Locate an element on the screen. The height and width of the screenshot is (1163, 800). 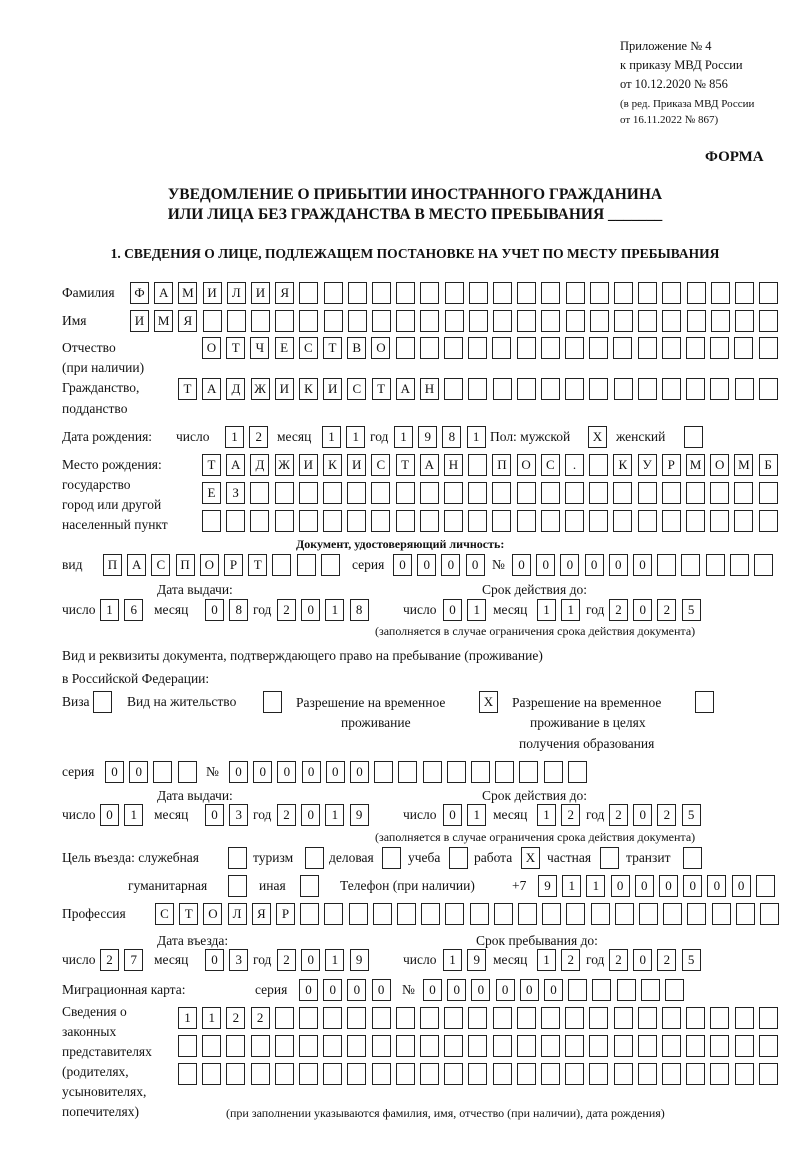
purpose-service-checkbox is located at coordinates (240, 858).